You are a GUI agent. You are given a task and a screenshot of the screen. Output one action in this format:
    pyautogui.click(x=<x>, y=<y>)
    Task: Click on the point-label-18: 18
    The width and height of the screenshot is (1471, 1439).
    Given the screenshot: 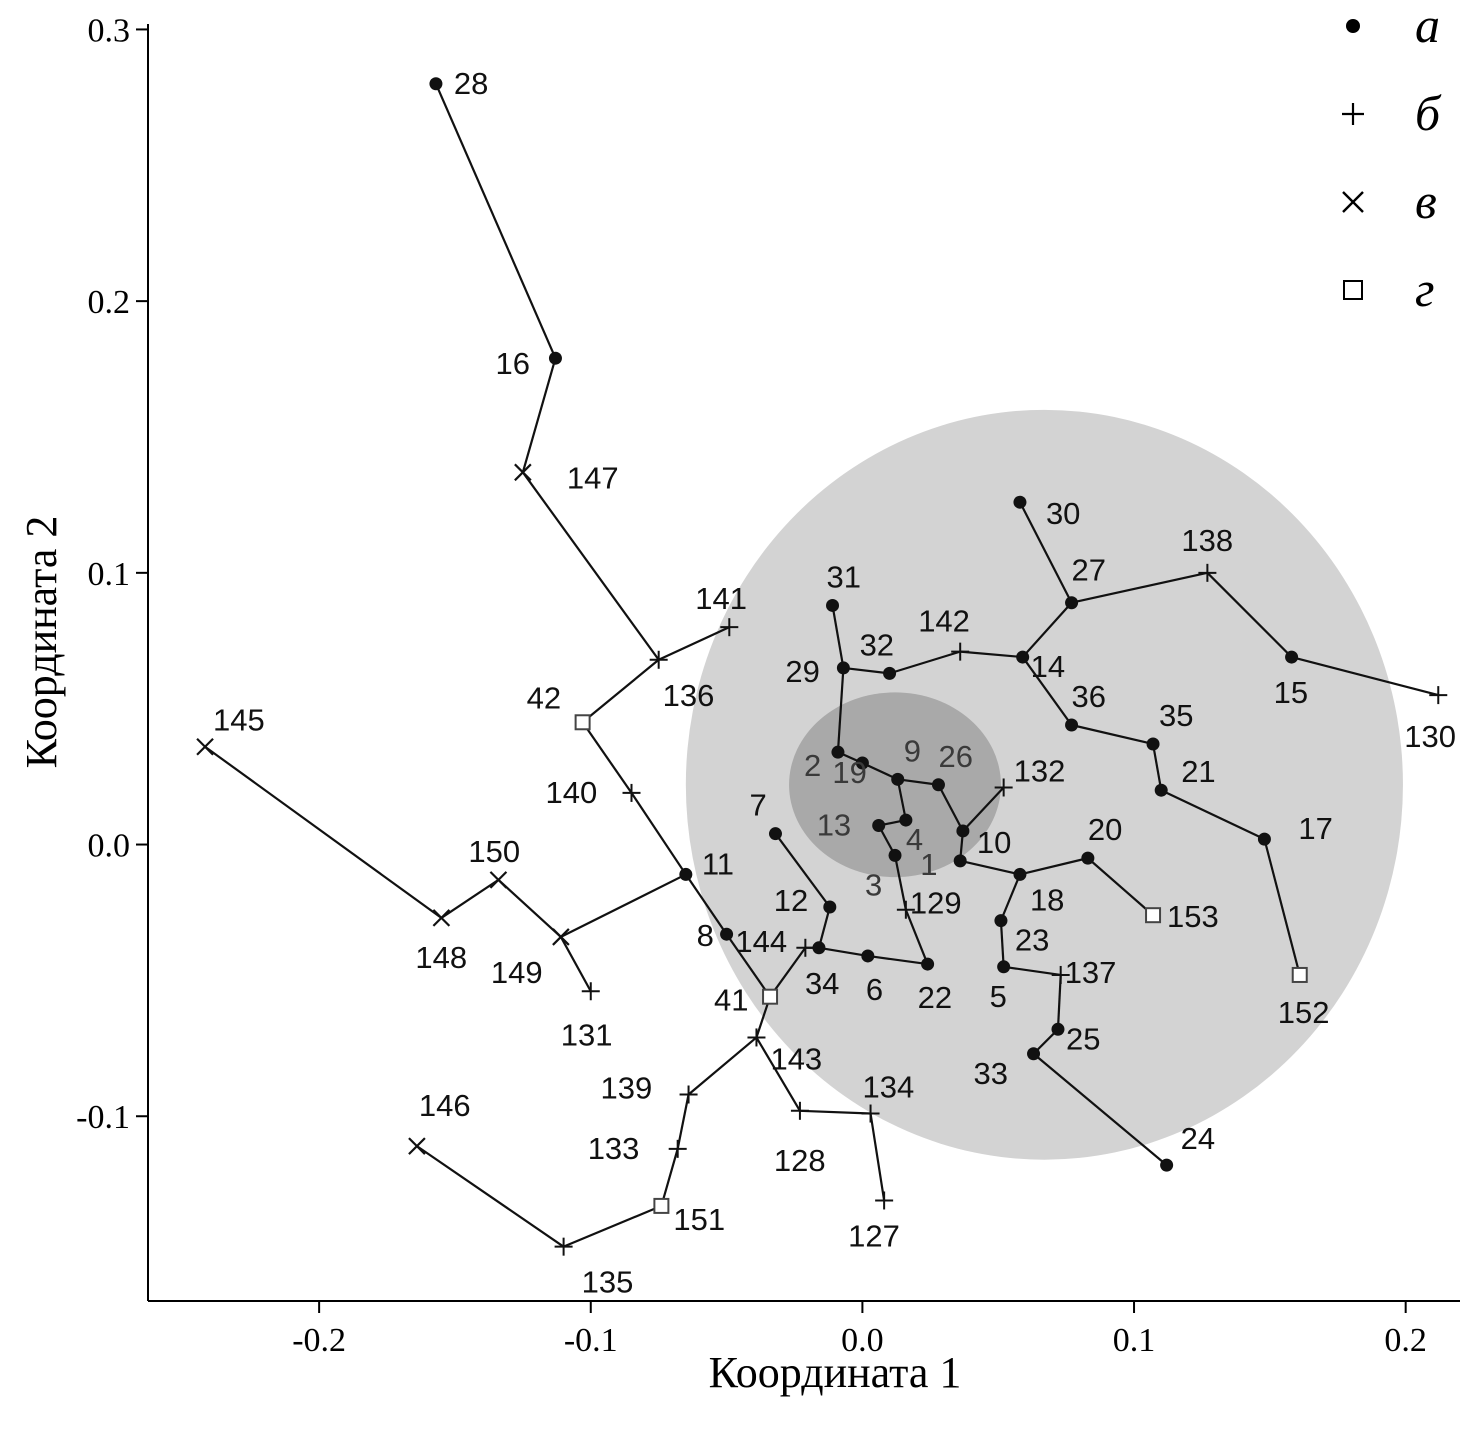 What is the action you would take?
    pyautogui.click(x=1047, y=899)
    